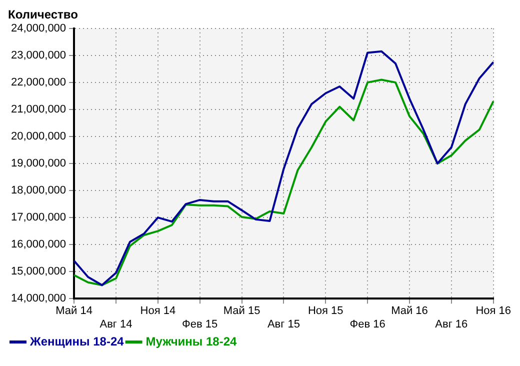 The image size is (520, 366). What do you see at coordinates (38, 272) in the screenshot?
I see `y-tick-label: 15,000,000` at bounding box center [38, 272].